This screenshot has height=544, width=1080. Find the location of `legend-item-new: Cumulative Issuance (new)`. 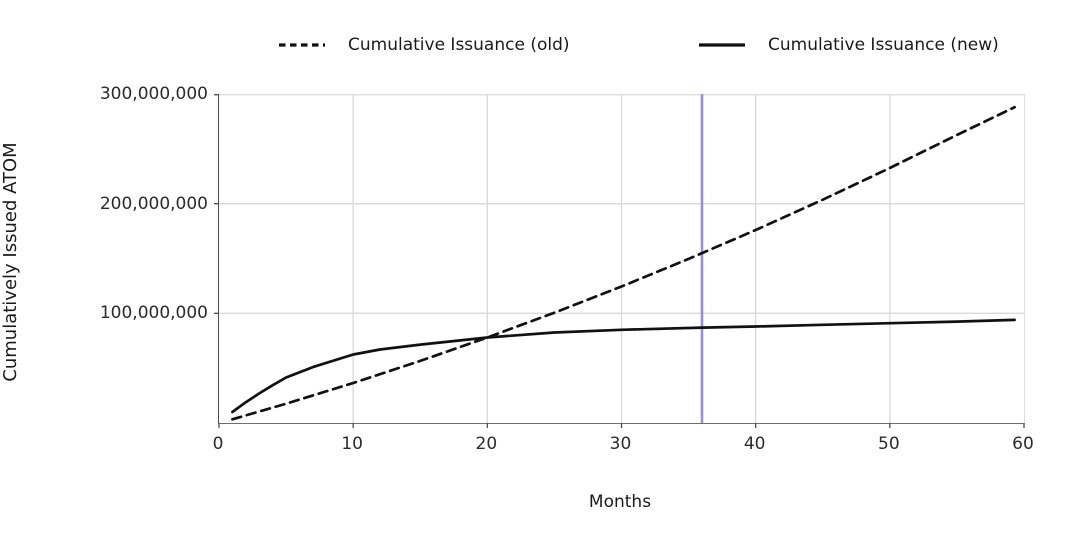

legend-item-new: Cumulative Issuance (new) is located at coordinates (848, 45).